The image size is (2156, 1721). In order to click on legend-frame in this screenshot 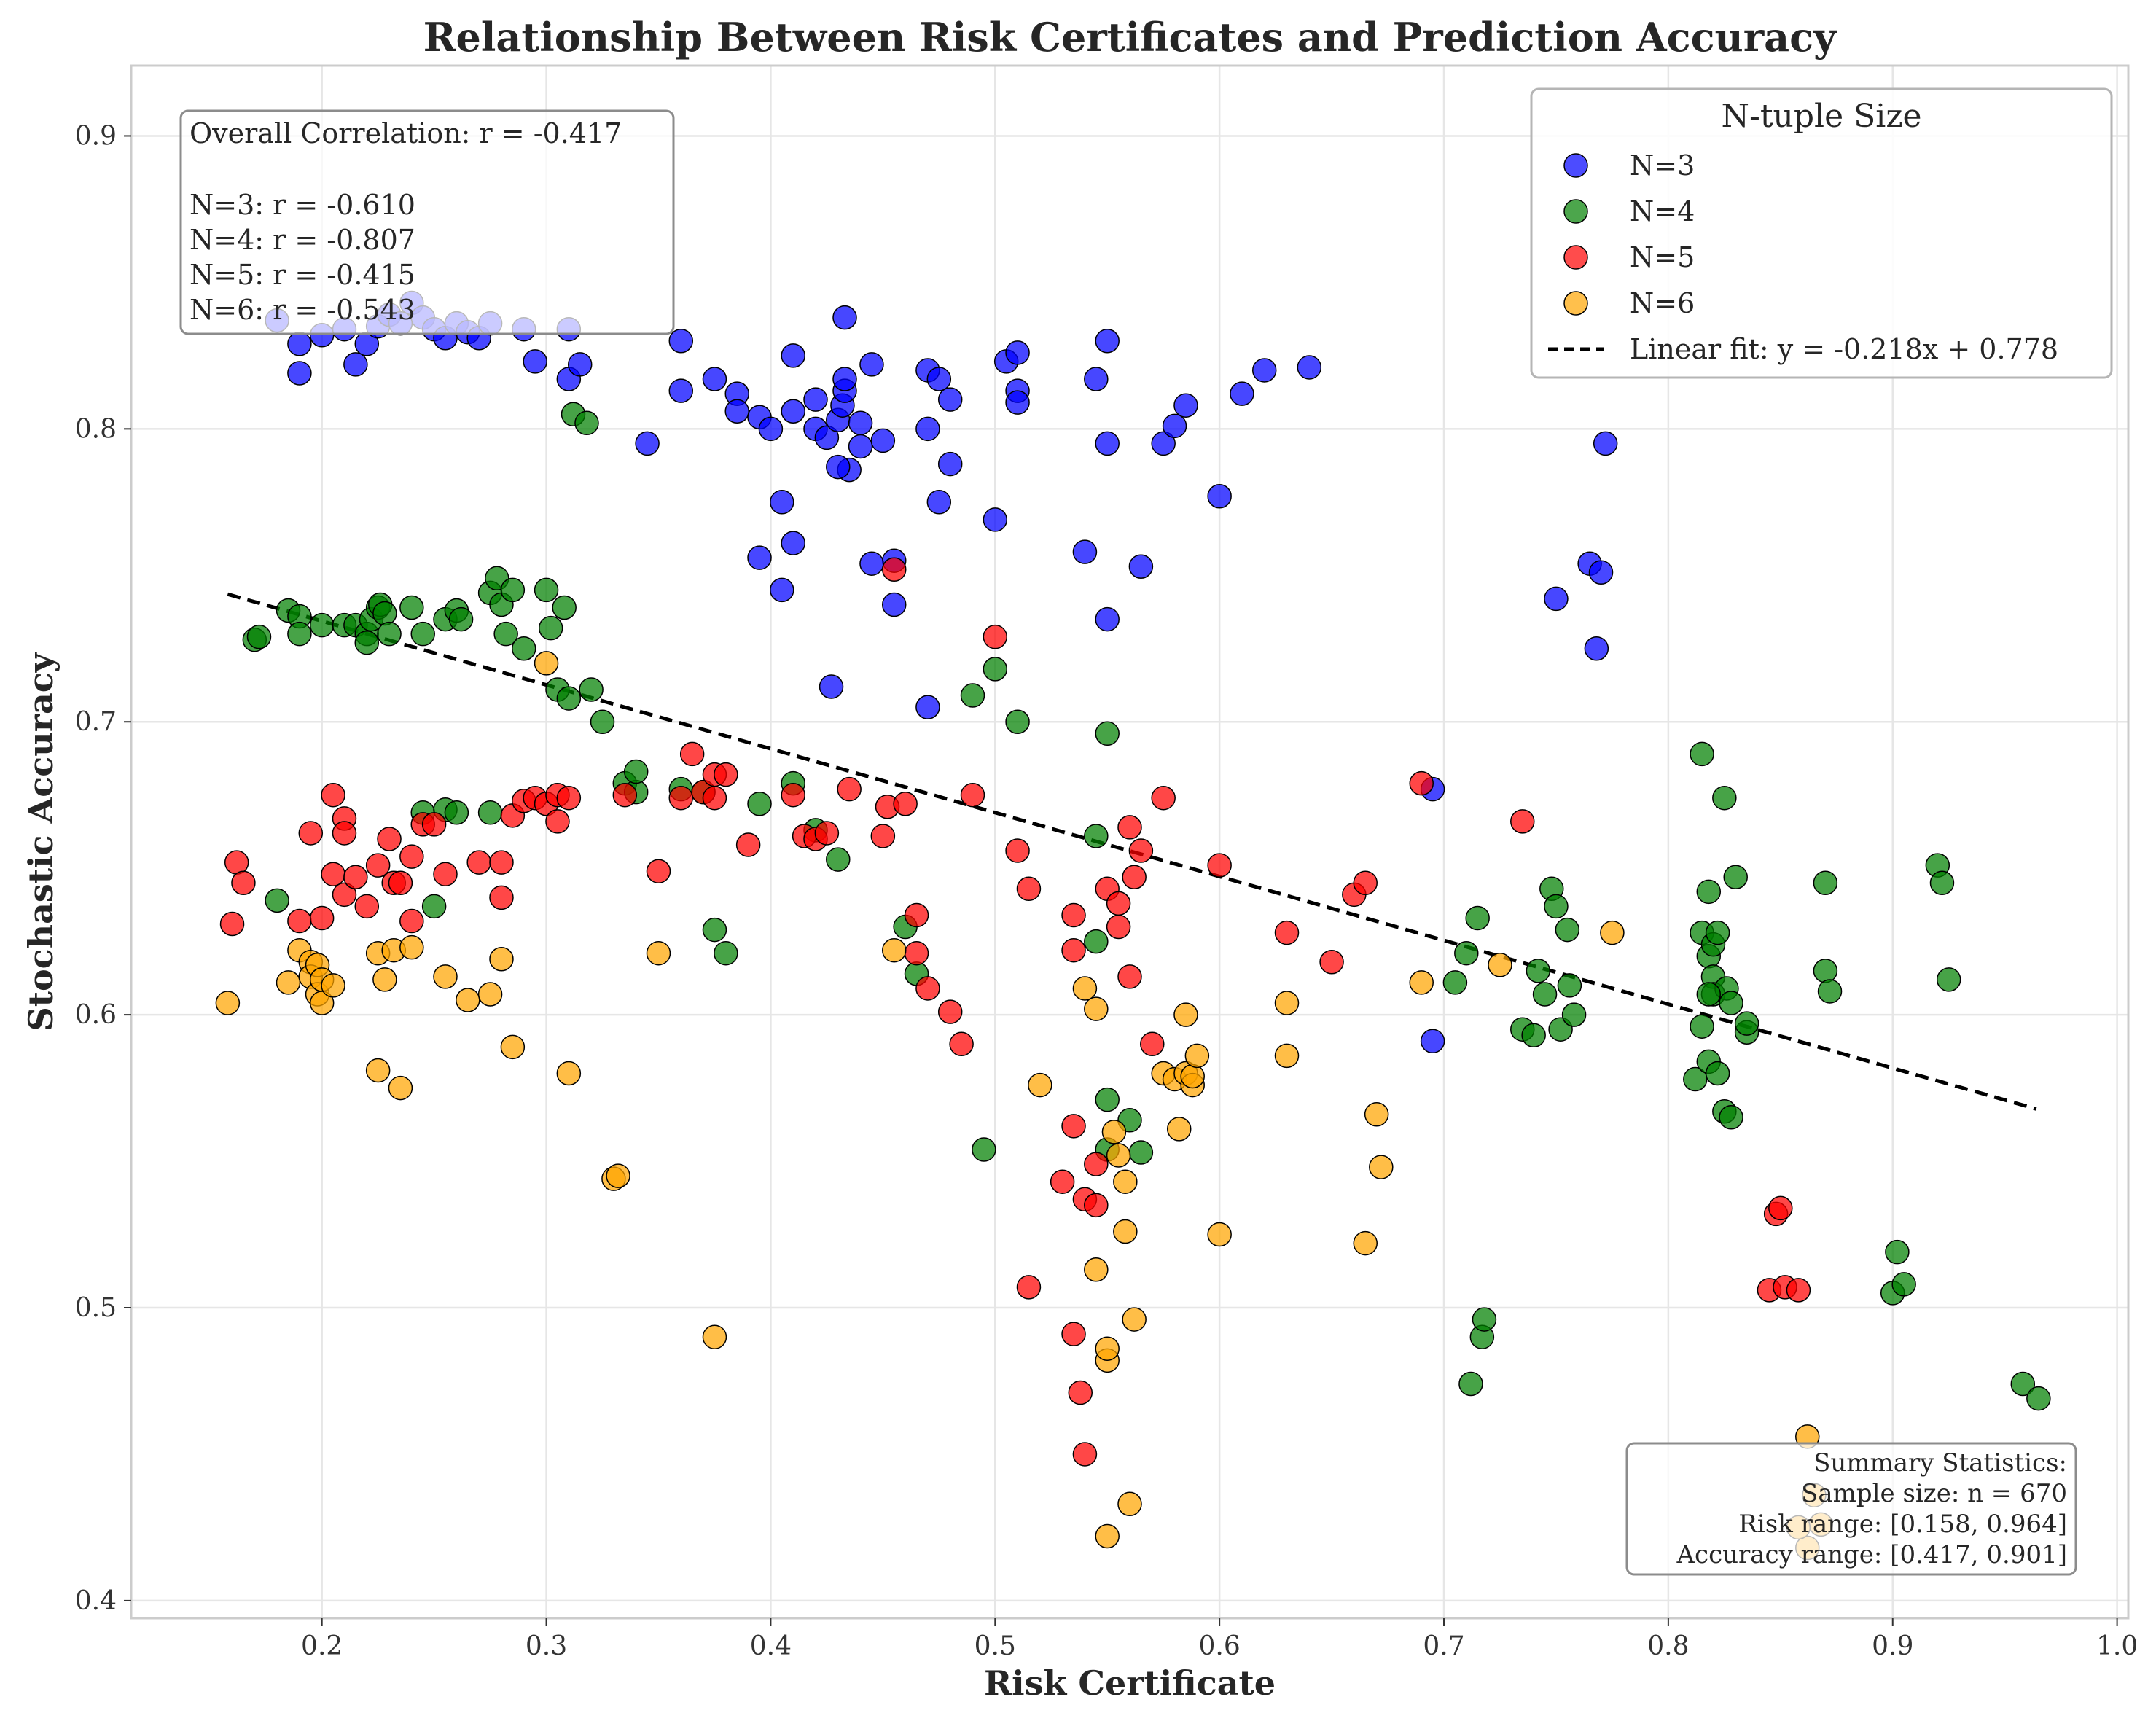, I will do `click(1822, 233)`.